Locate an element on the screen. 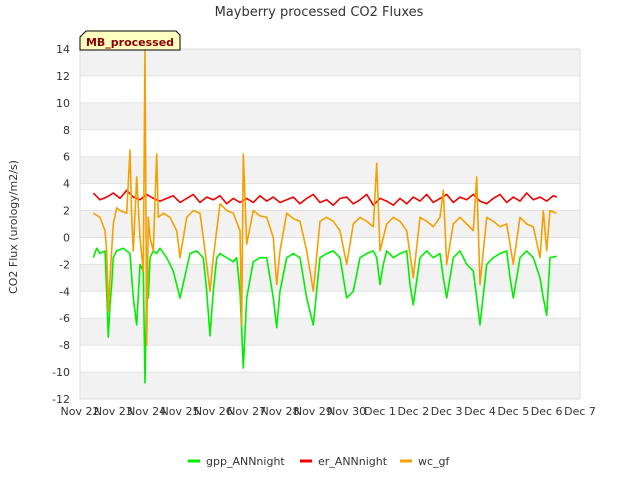 This screenshot has width=640, height=484. legend: gpp_ANNnight er_ANNnight wc_gf is located at coordinates (319, 461).